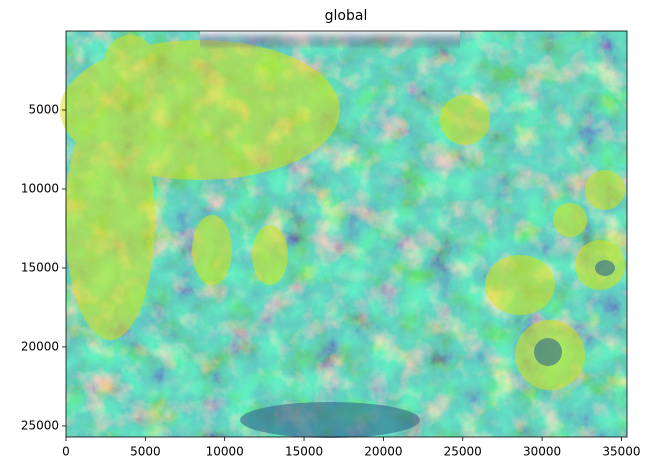  I want to click on x-tick-label: 15000, so click(304, 452).